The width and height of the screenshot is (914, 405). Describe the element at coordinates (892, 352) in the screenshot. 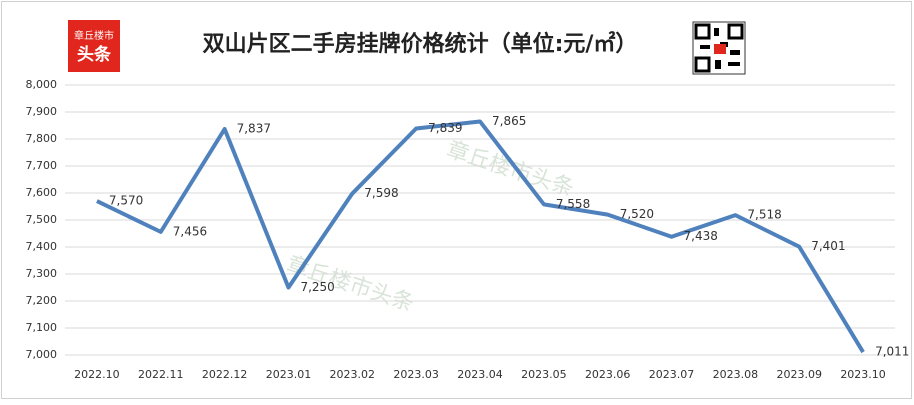

I see `data-label: 7,011` at that location.